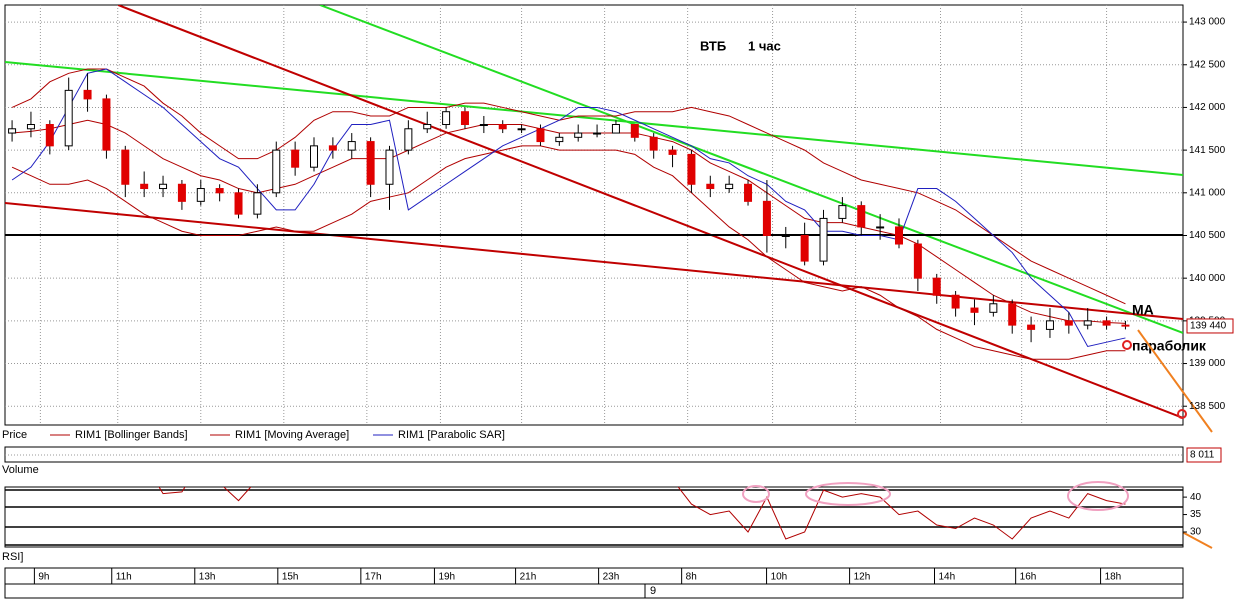  What do you see at coordinates (1207, 64) in the screenshot?
I see `y-tick-label: 142 500` at bounding box center [1207, 64].